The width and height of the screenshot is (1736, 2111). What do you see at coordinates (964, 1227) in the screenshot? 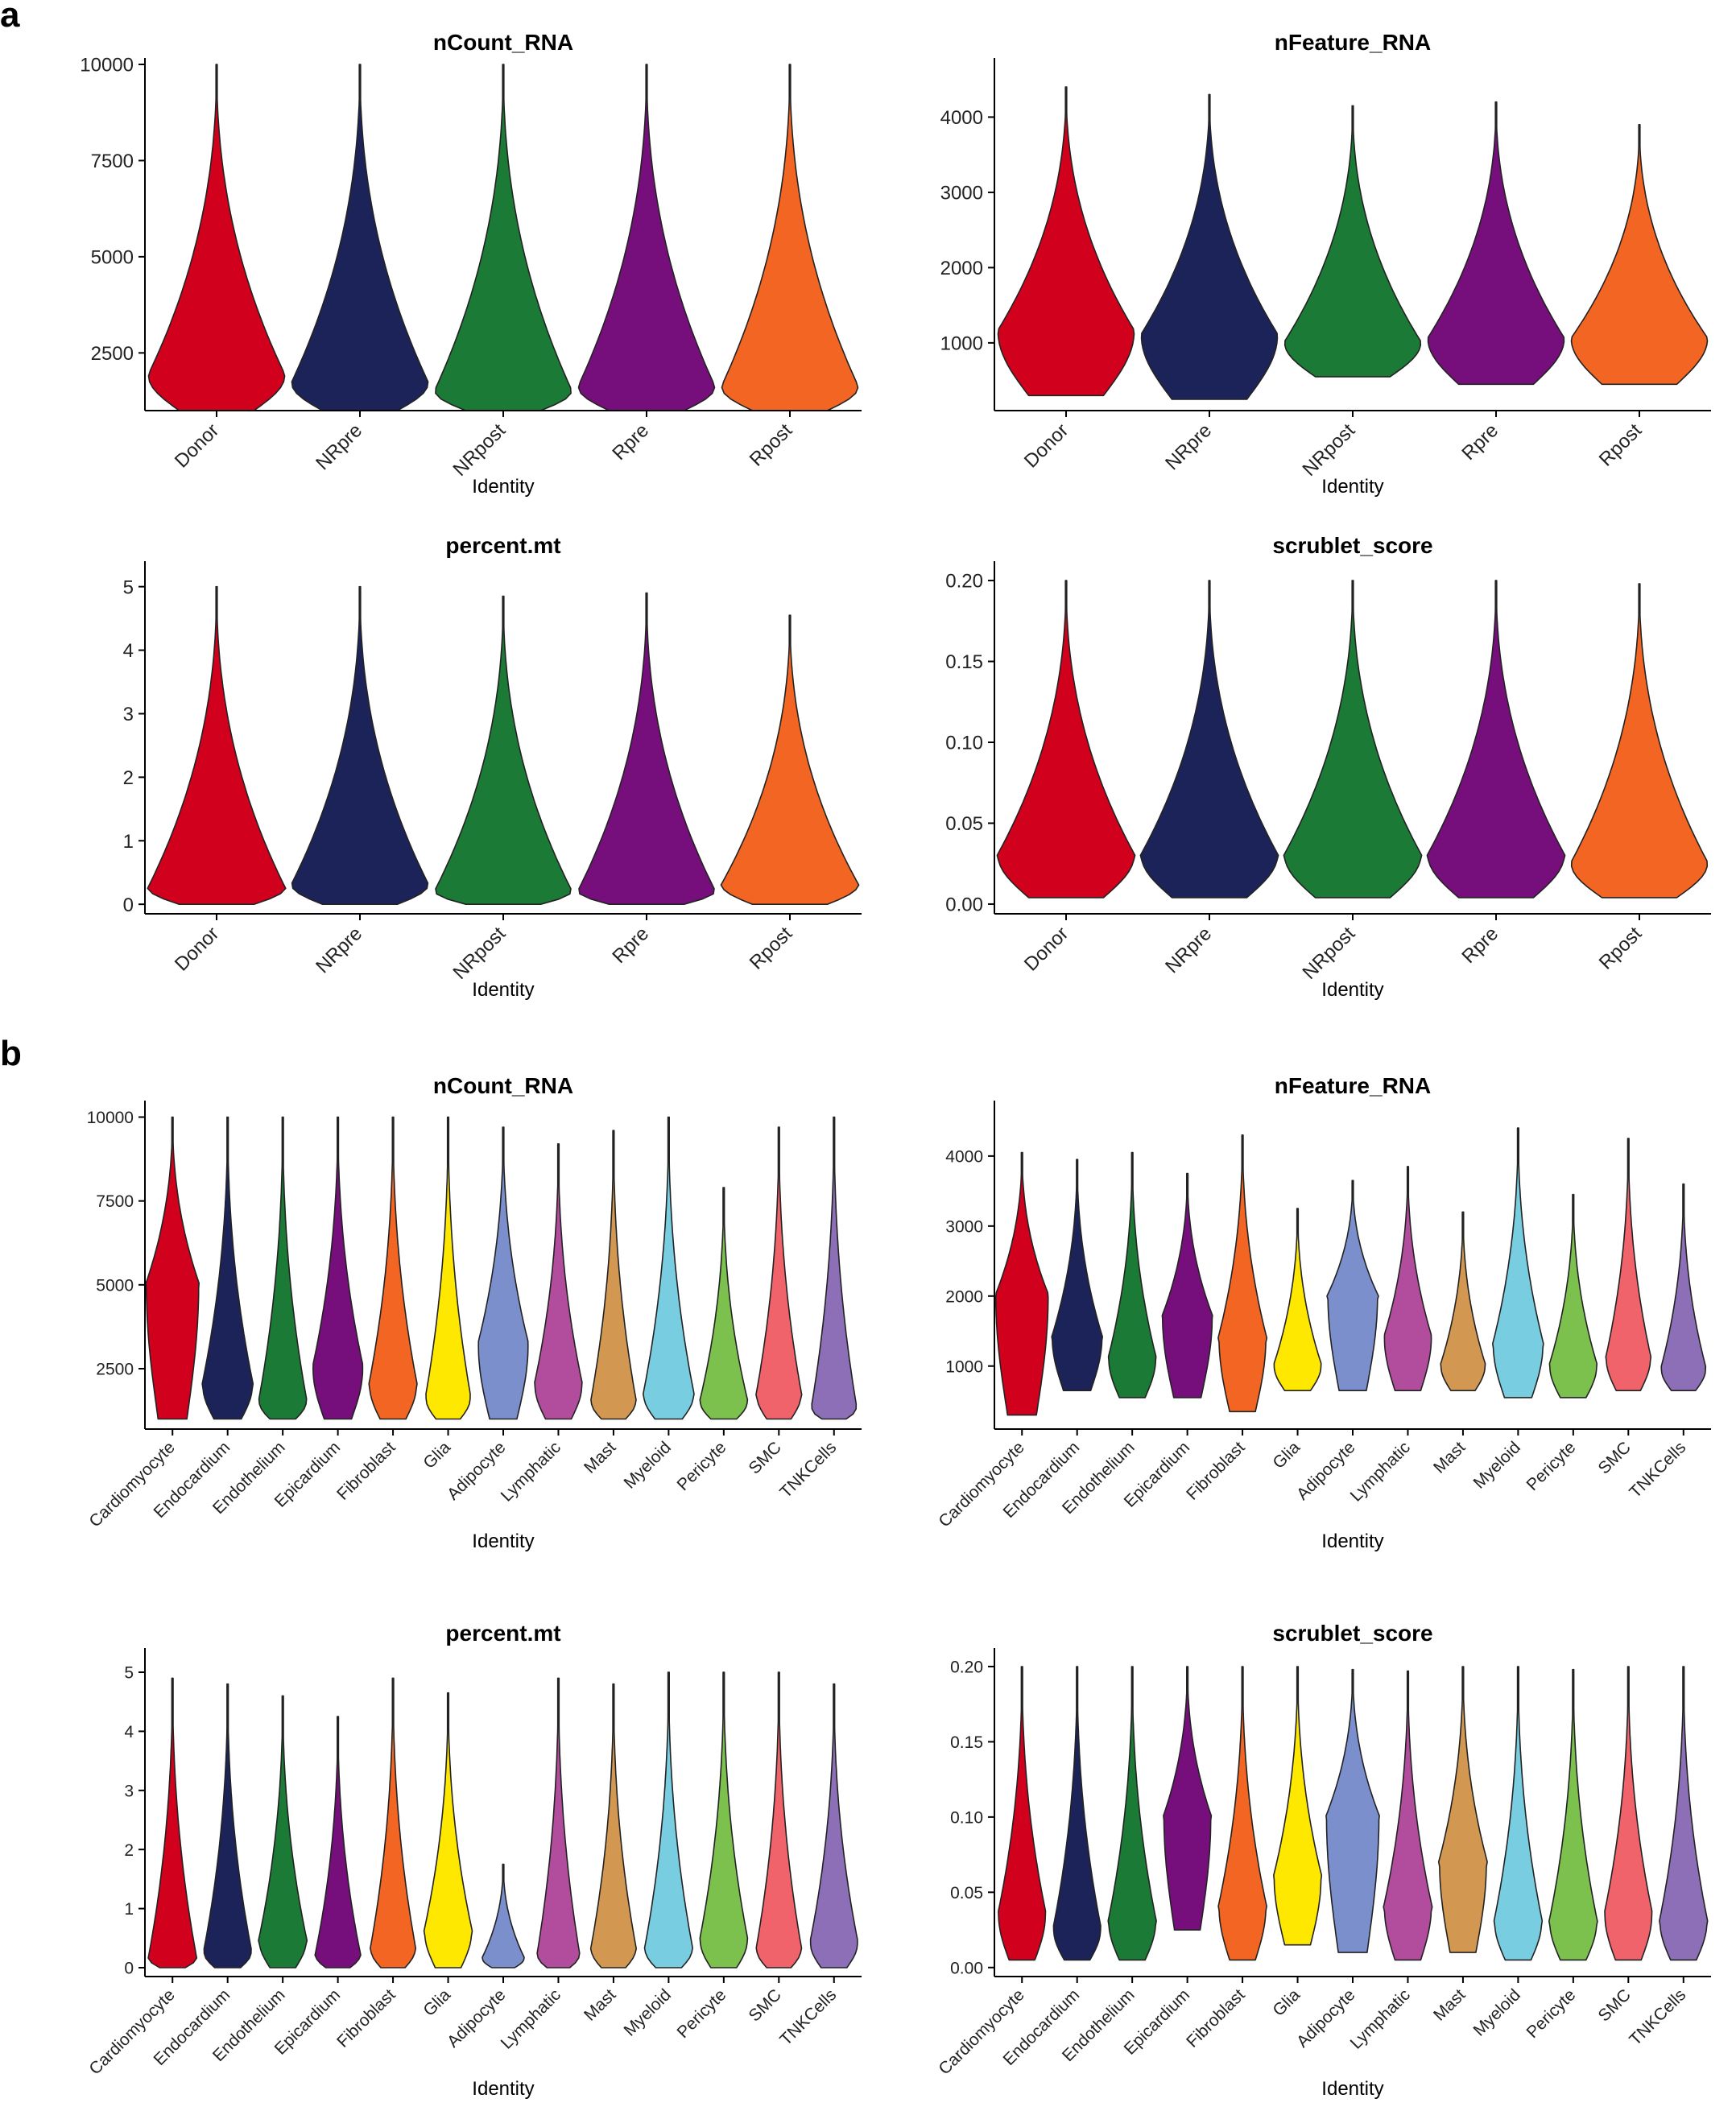
I see `y-tick-label: 3000` at bounding box center [964, 1227].